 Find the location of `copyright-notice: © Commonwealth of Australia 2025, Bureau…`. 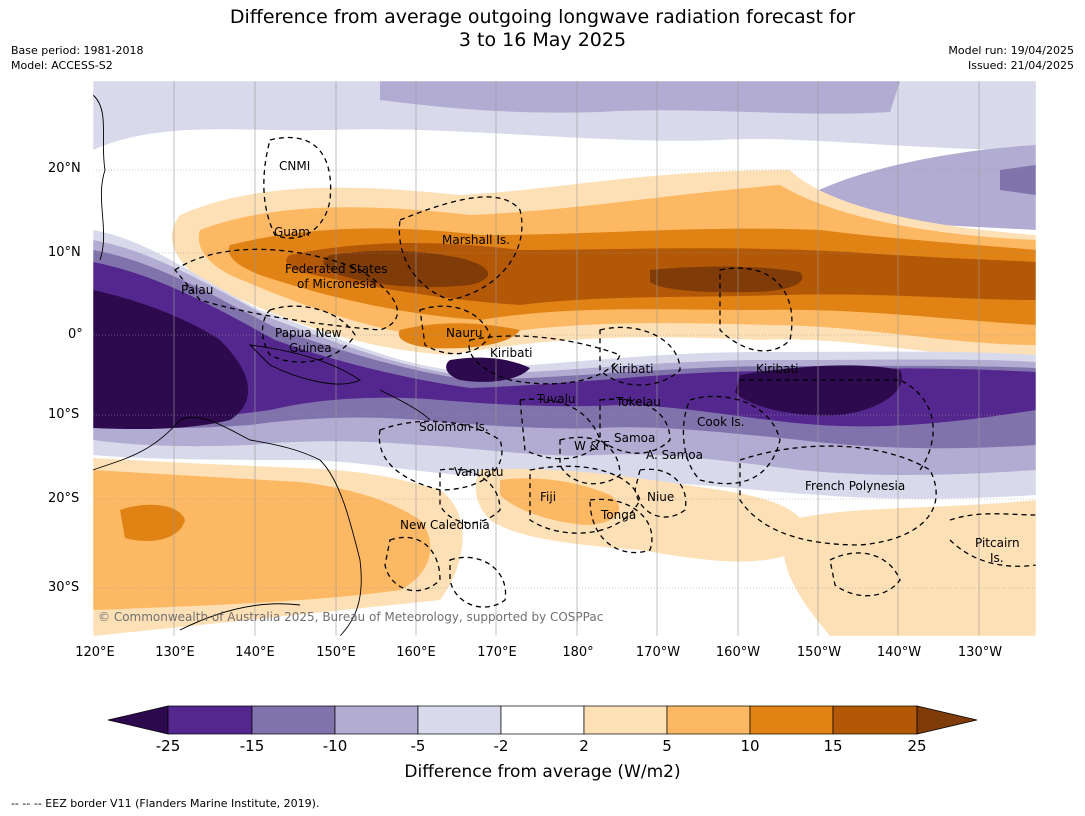

copyright-notice: © Commonwealth of Australia 2025, Bureau… is located at coordinates (351, 617).